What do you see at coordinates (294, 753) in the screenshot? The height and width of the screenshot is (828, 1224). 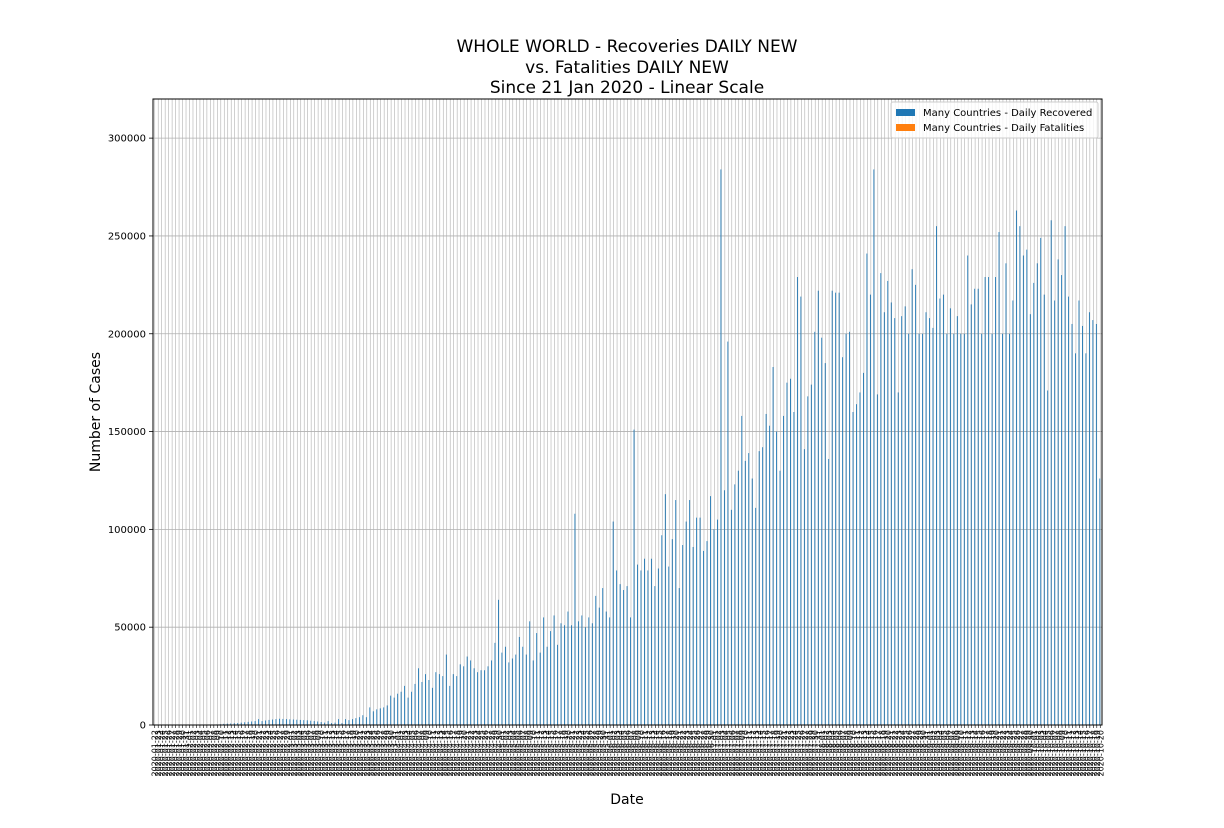 I see `x-tick-label: 2020-03-02` at bounding box center [294, 753].